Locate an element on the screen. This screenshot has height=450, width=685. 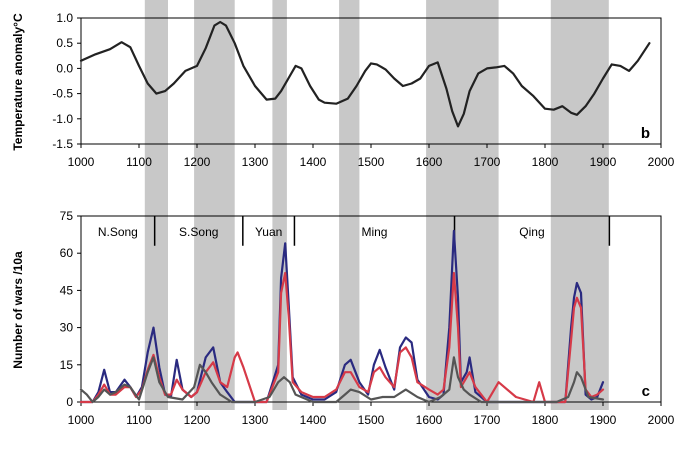
panel-c-x-tick-label: 1500 is located at coordinates (371, 420).